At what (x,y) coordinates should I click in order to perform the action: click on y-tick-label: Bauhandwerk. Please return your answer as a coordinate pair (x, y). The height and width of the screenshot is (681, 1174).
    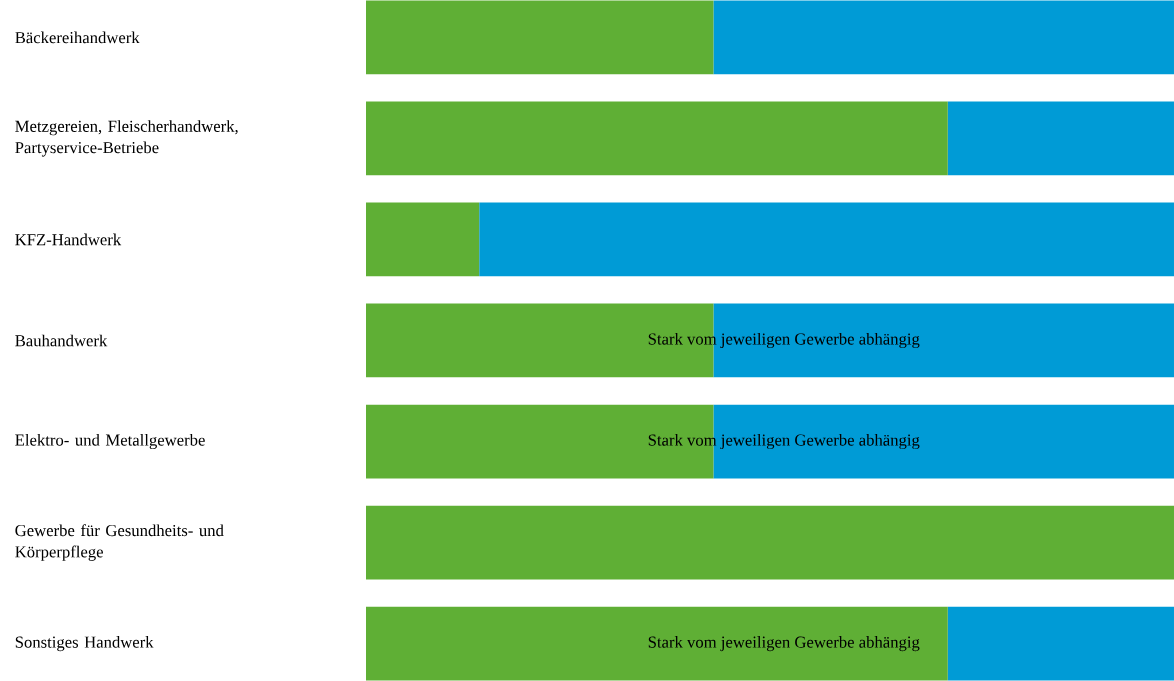
    Looking at the image, I should click on (61, 340).